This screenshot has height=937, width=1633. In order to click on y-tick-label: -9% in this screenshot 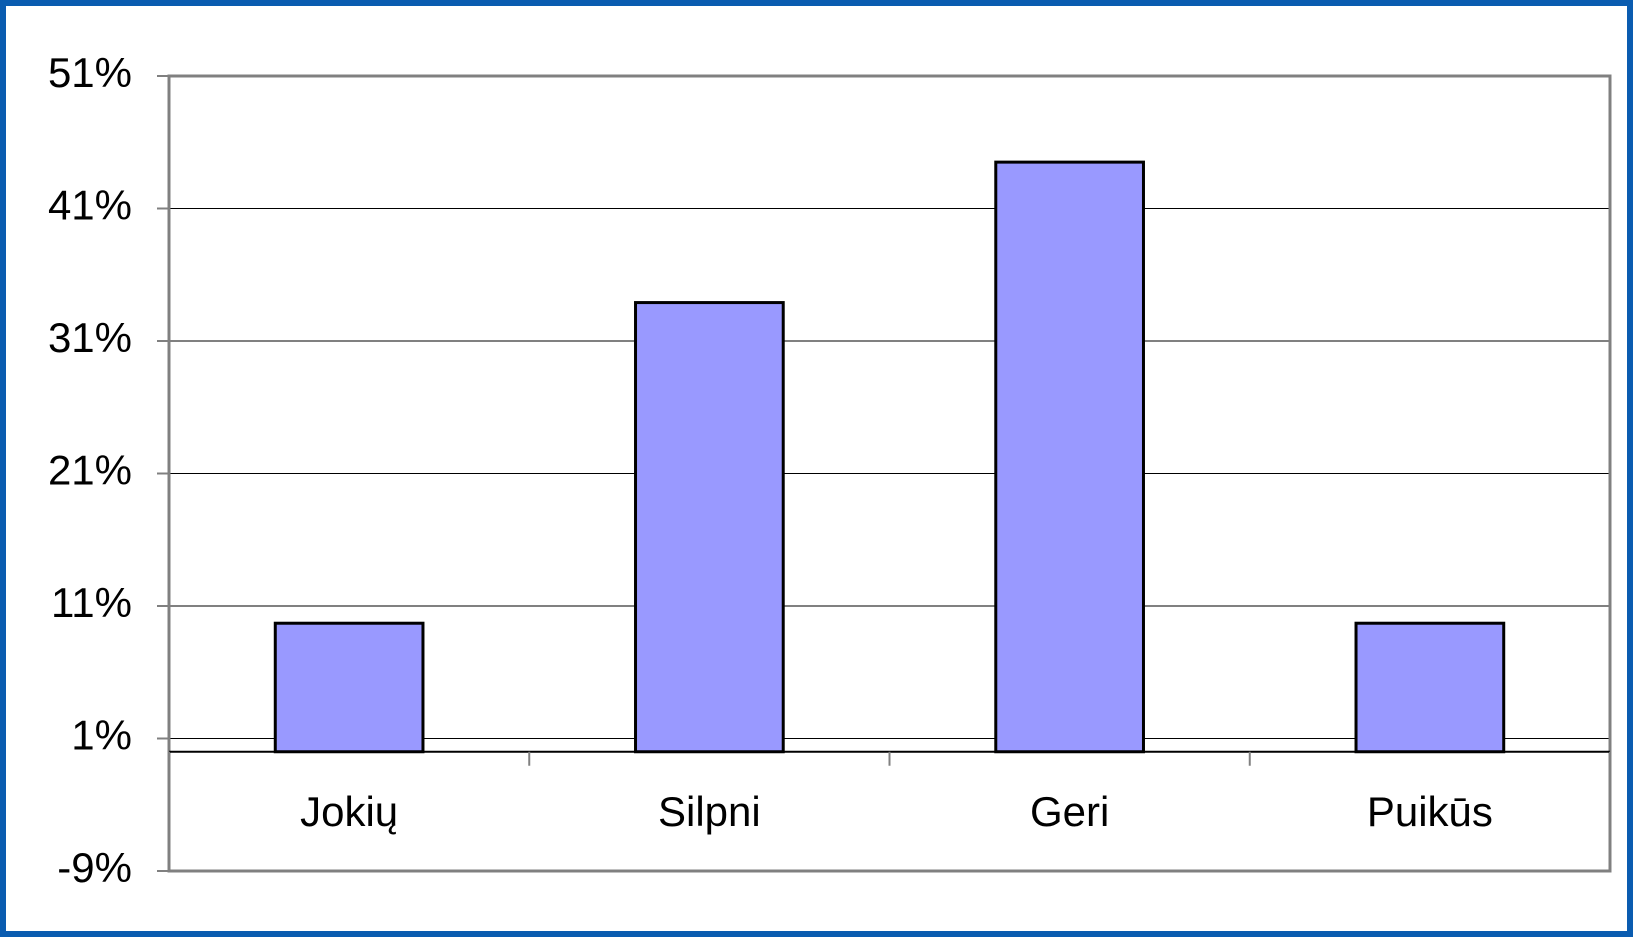, I will do `click(94, 867)`.